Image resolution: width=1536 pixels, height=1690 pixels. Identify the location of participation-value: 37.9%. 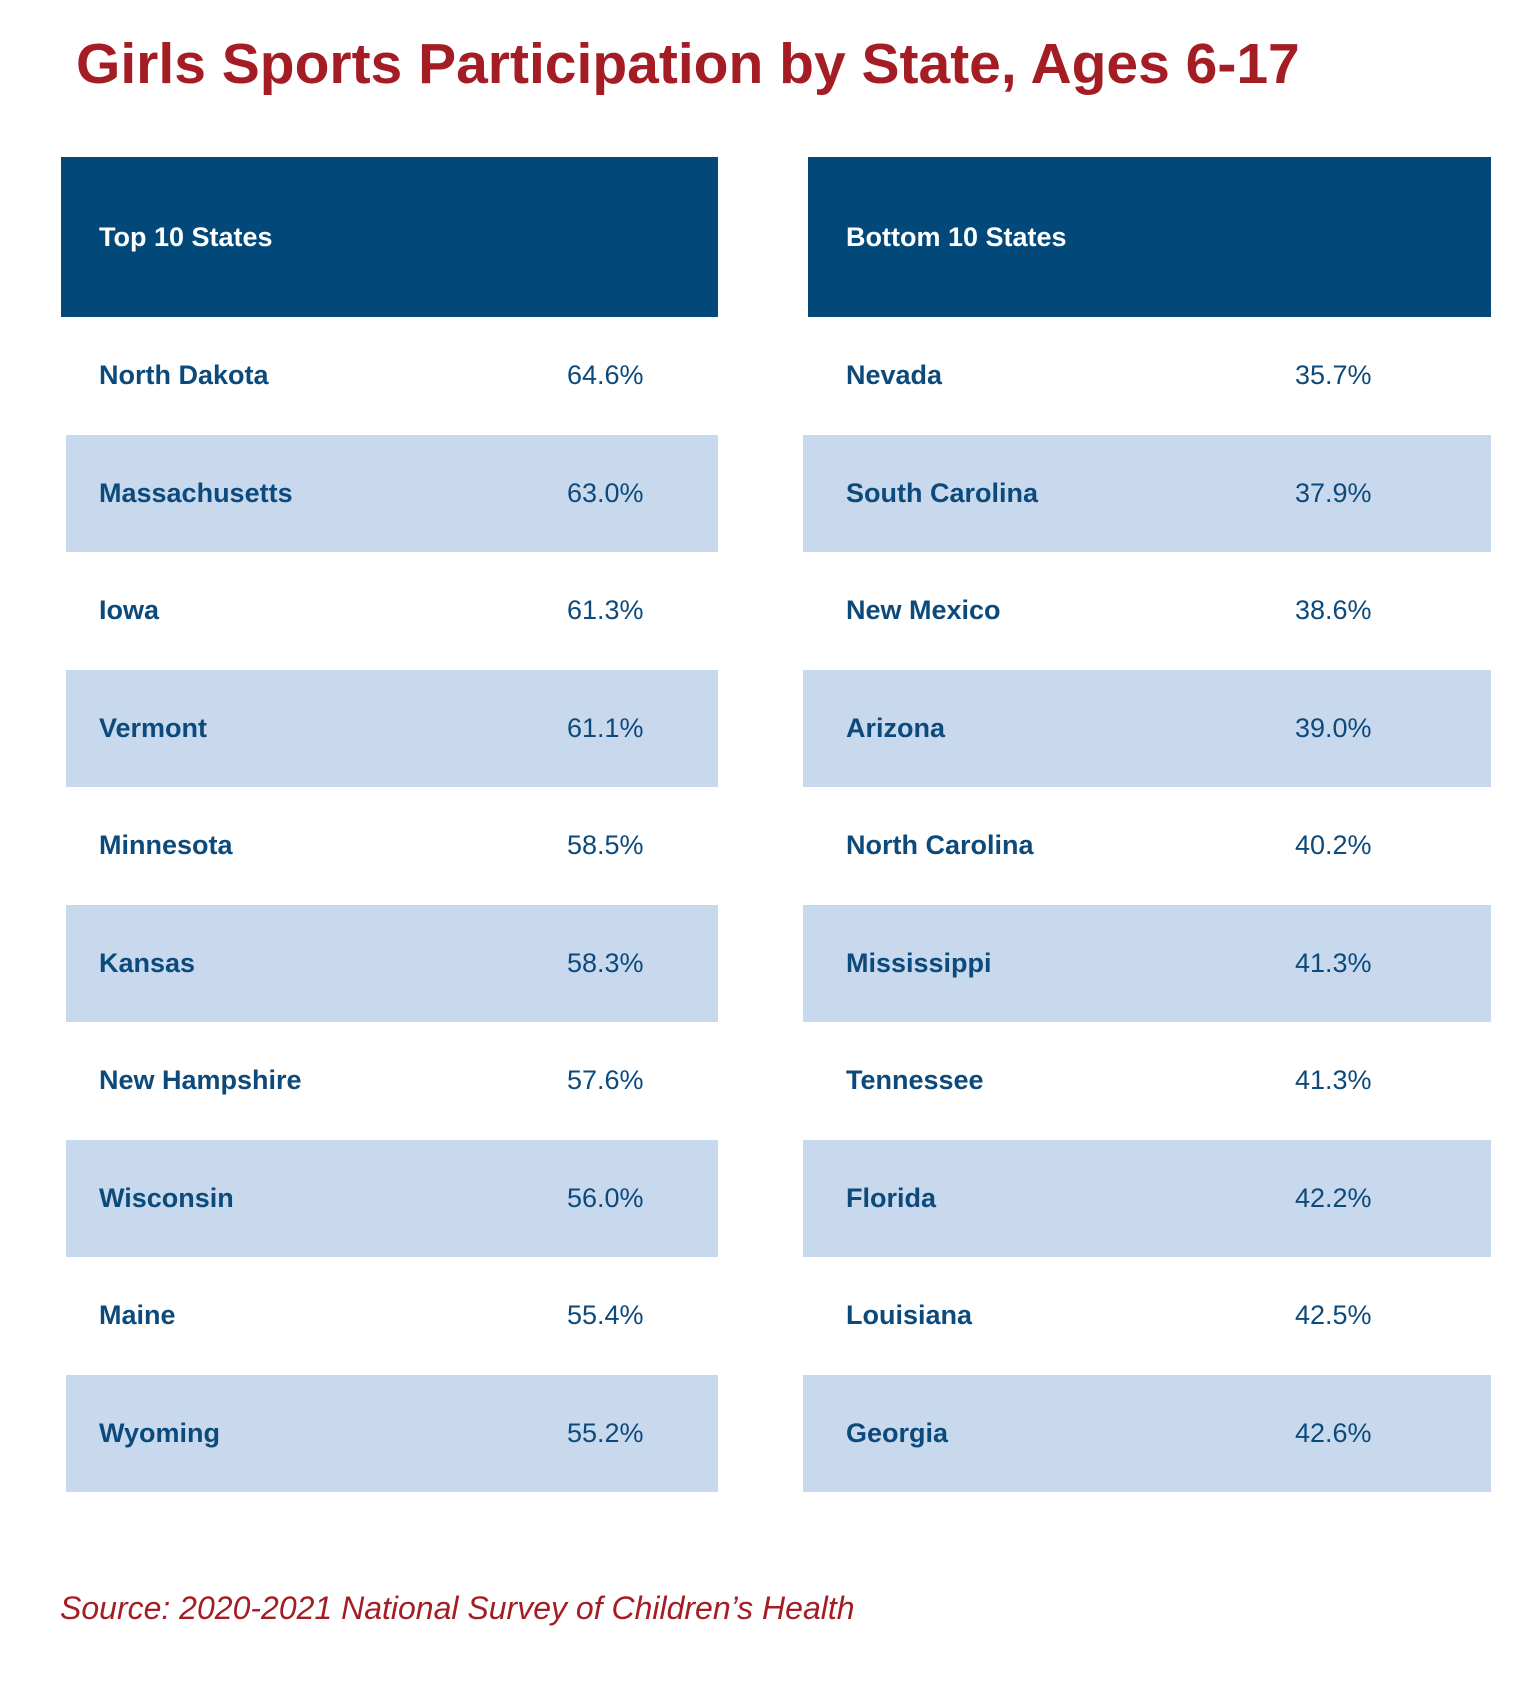
(1333, 492).